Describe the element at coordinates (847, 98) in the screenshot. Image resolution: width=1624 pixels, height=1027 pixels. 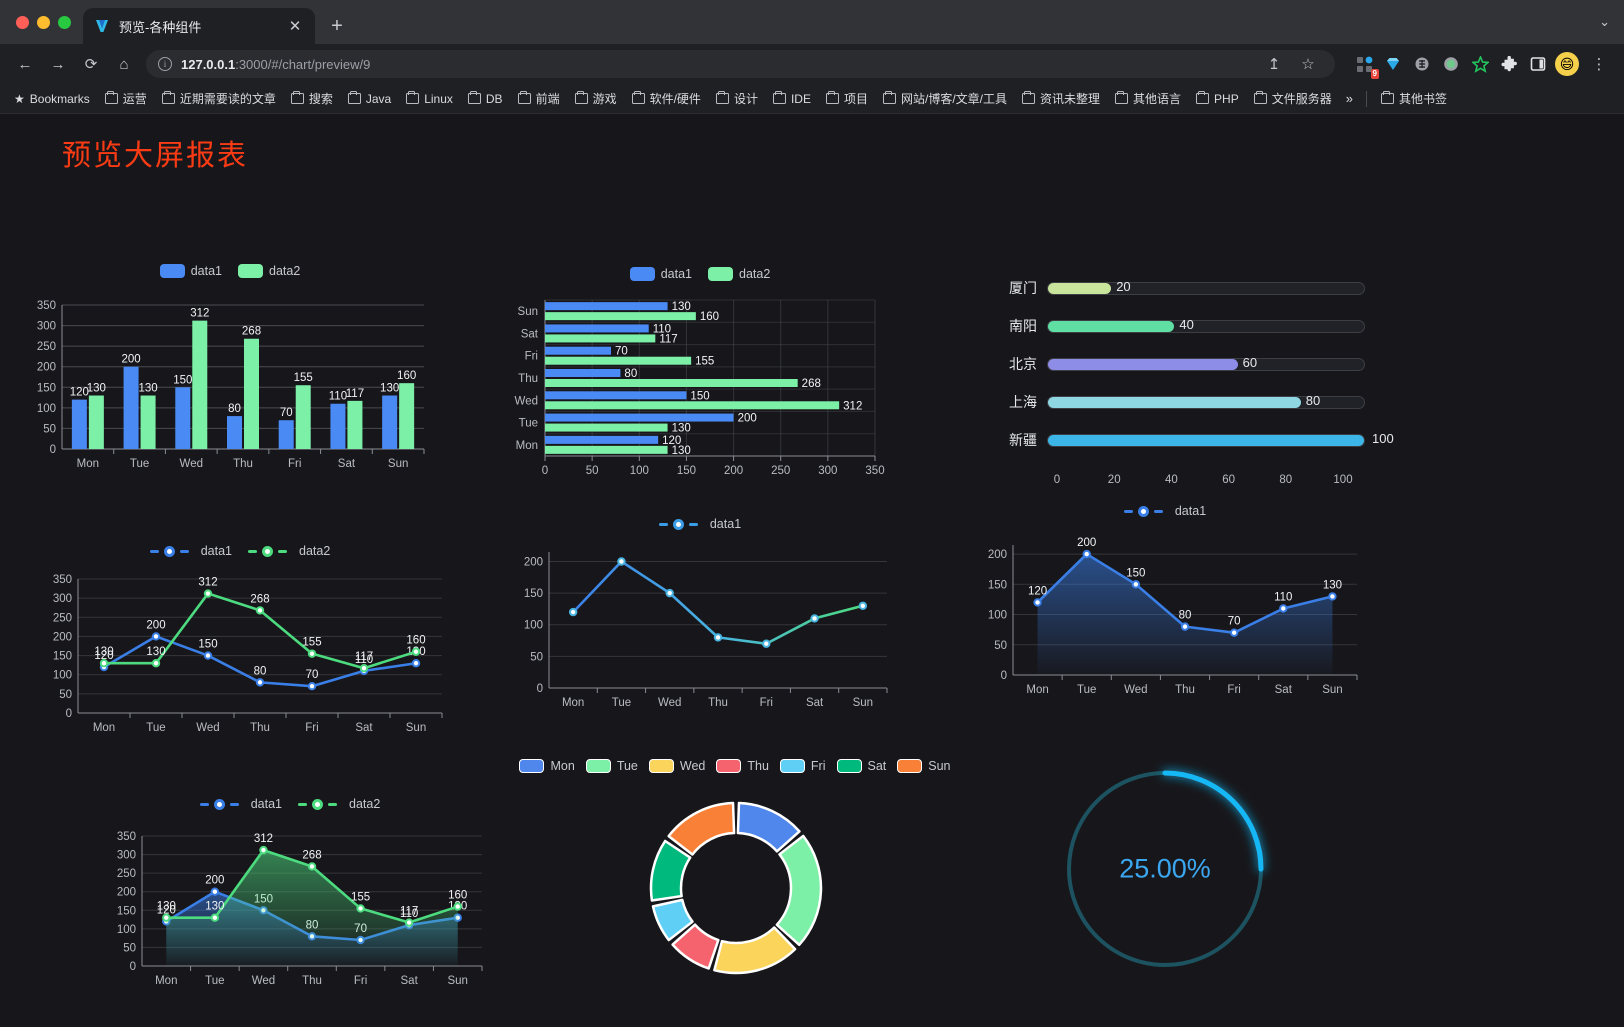
I see `bookmark-item: 项目` at that location.